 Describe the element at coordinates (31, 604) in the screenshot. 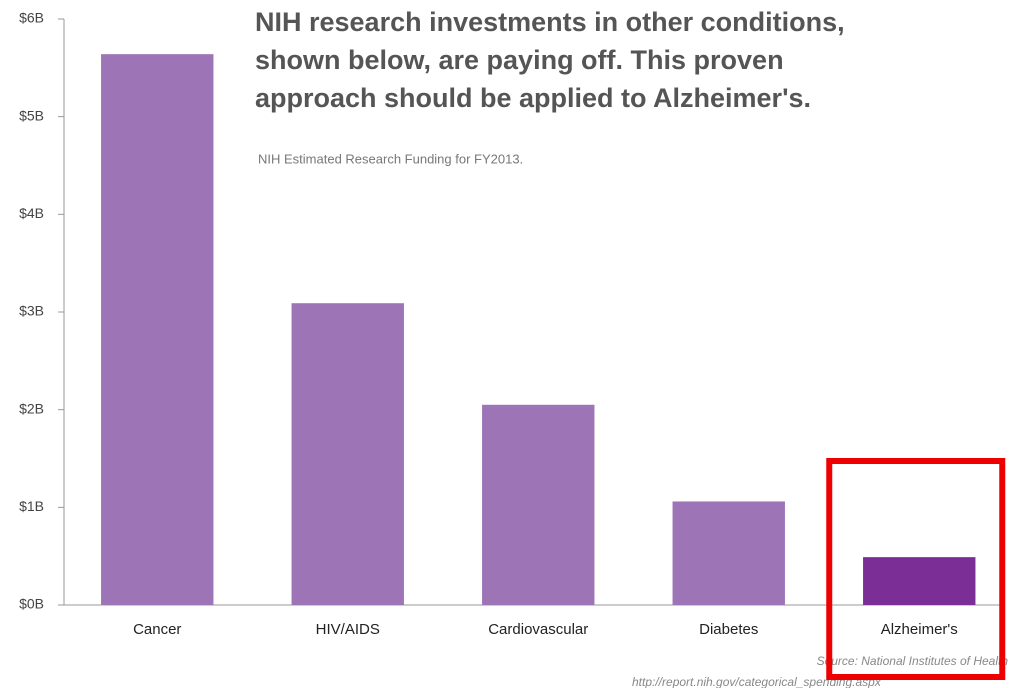

I see `y-tick-label: $0B` at that location.